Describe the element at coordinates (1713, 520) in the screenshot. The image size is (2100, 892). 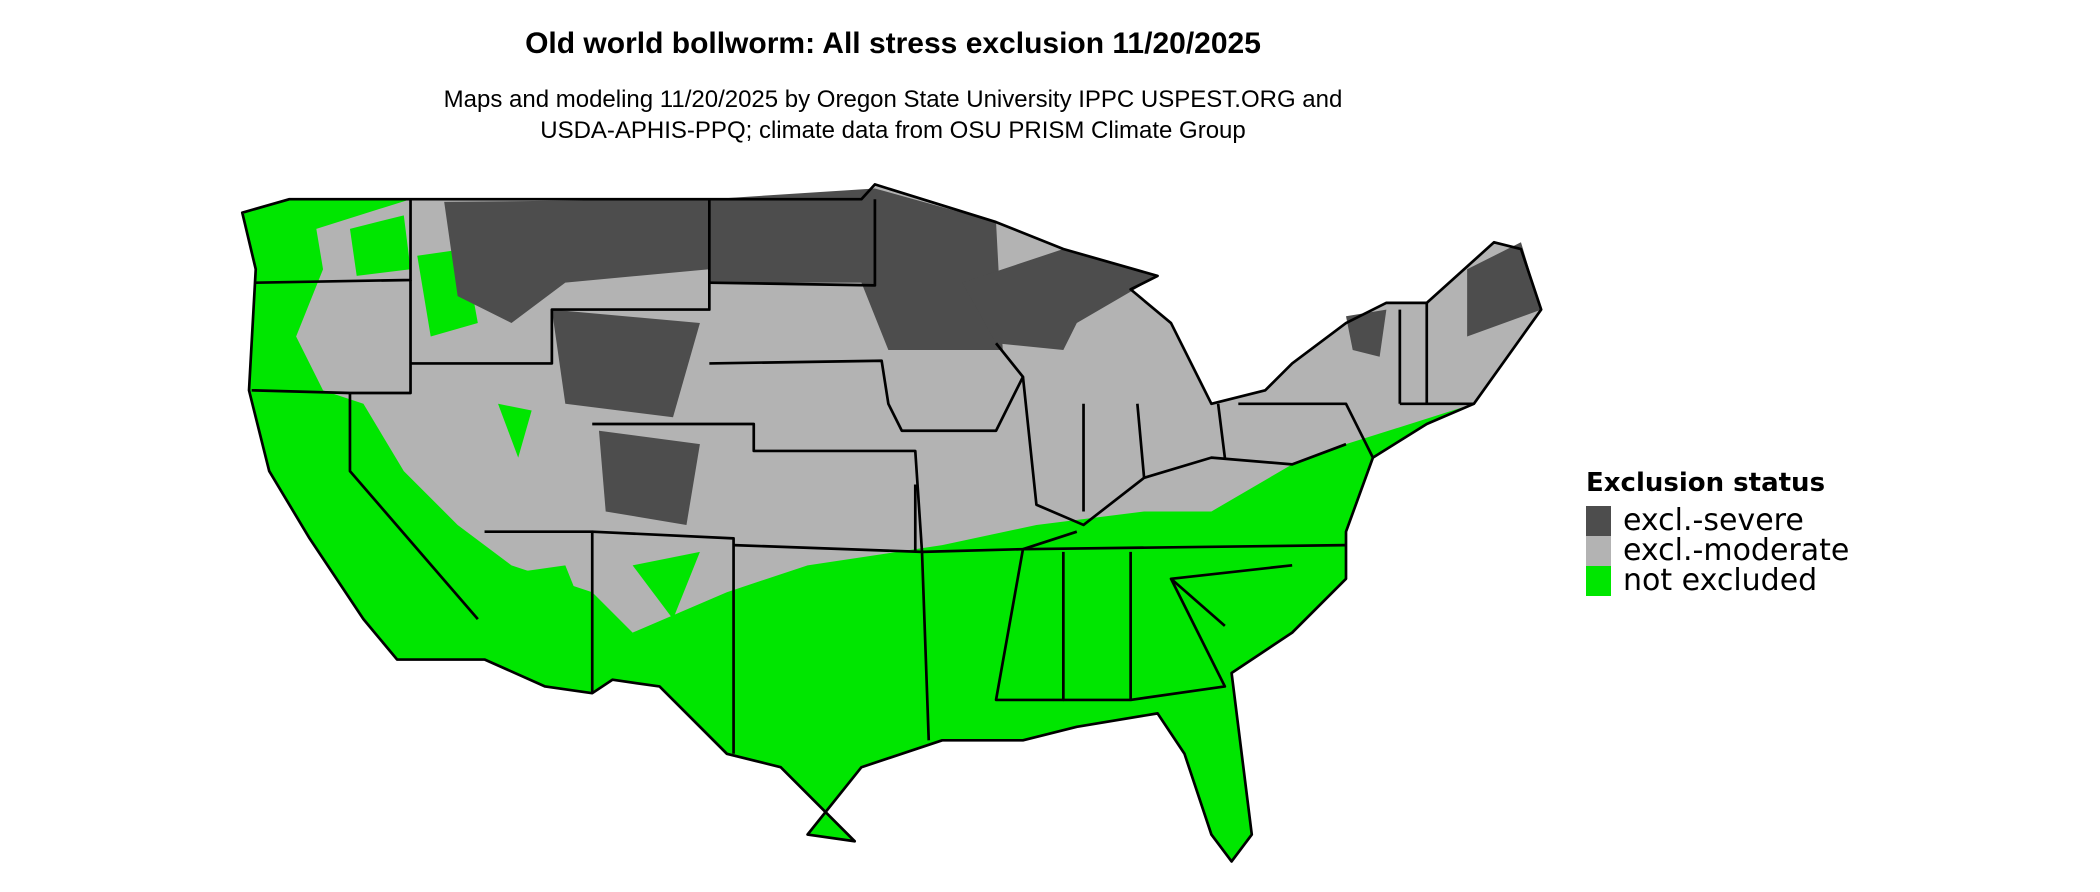
I see `legend-label: excl.-severe` at that location.